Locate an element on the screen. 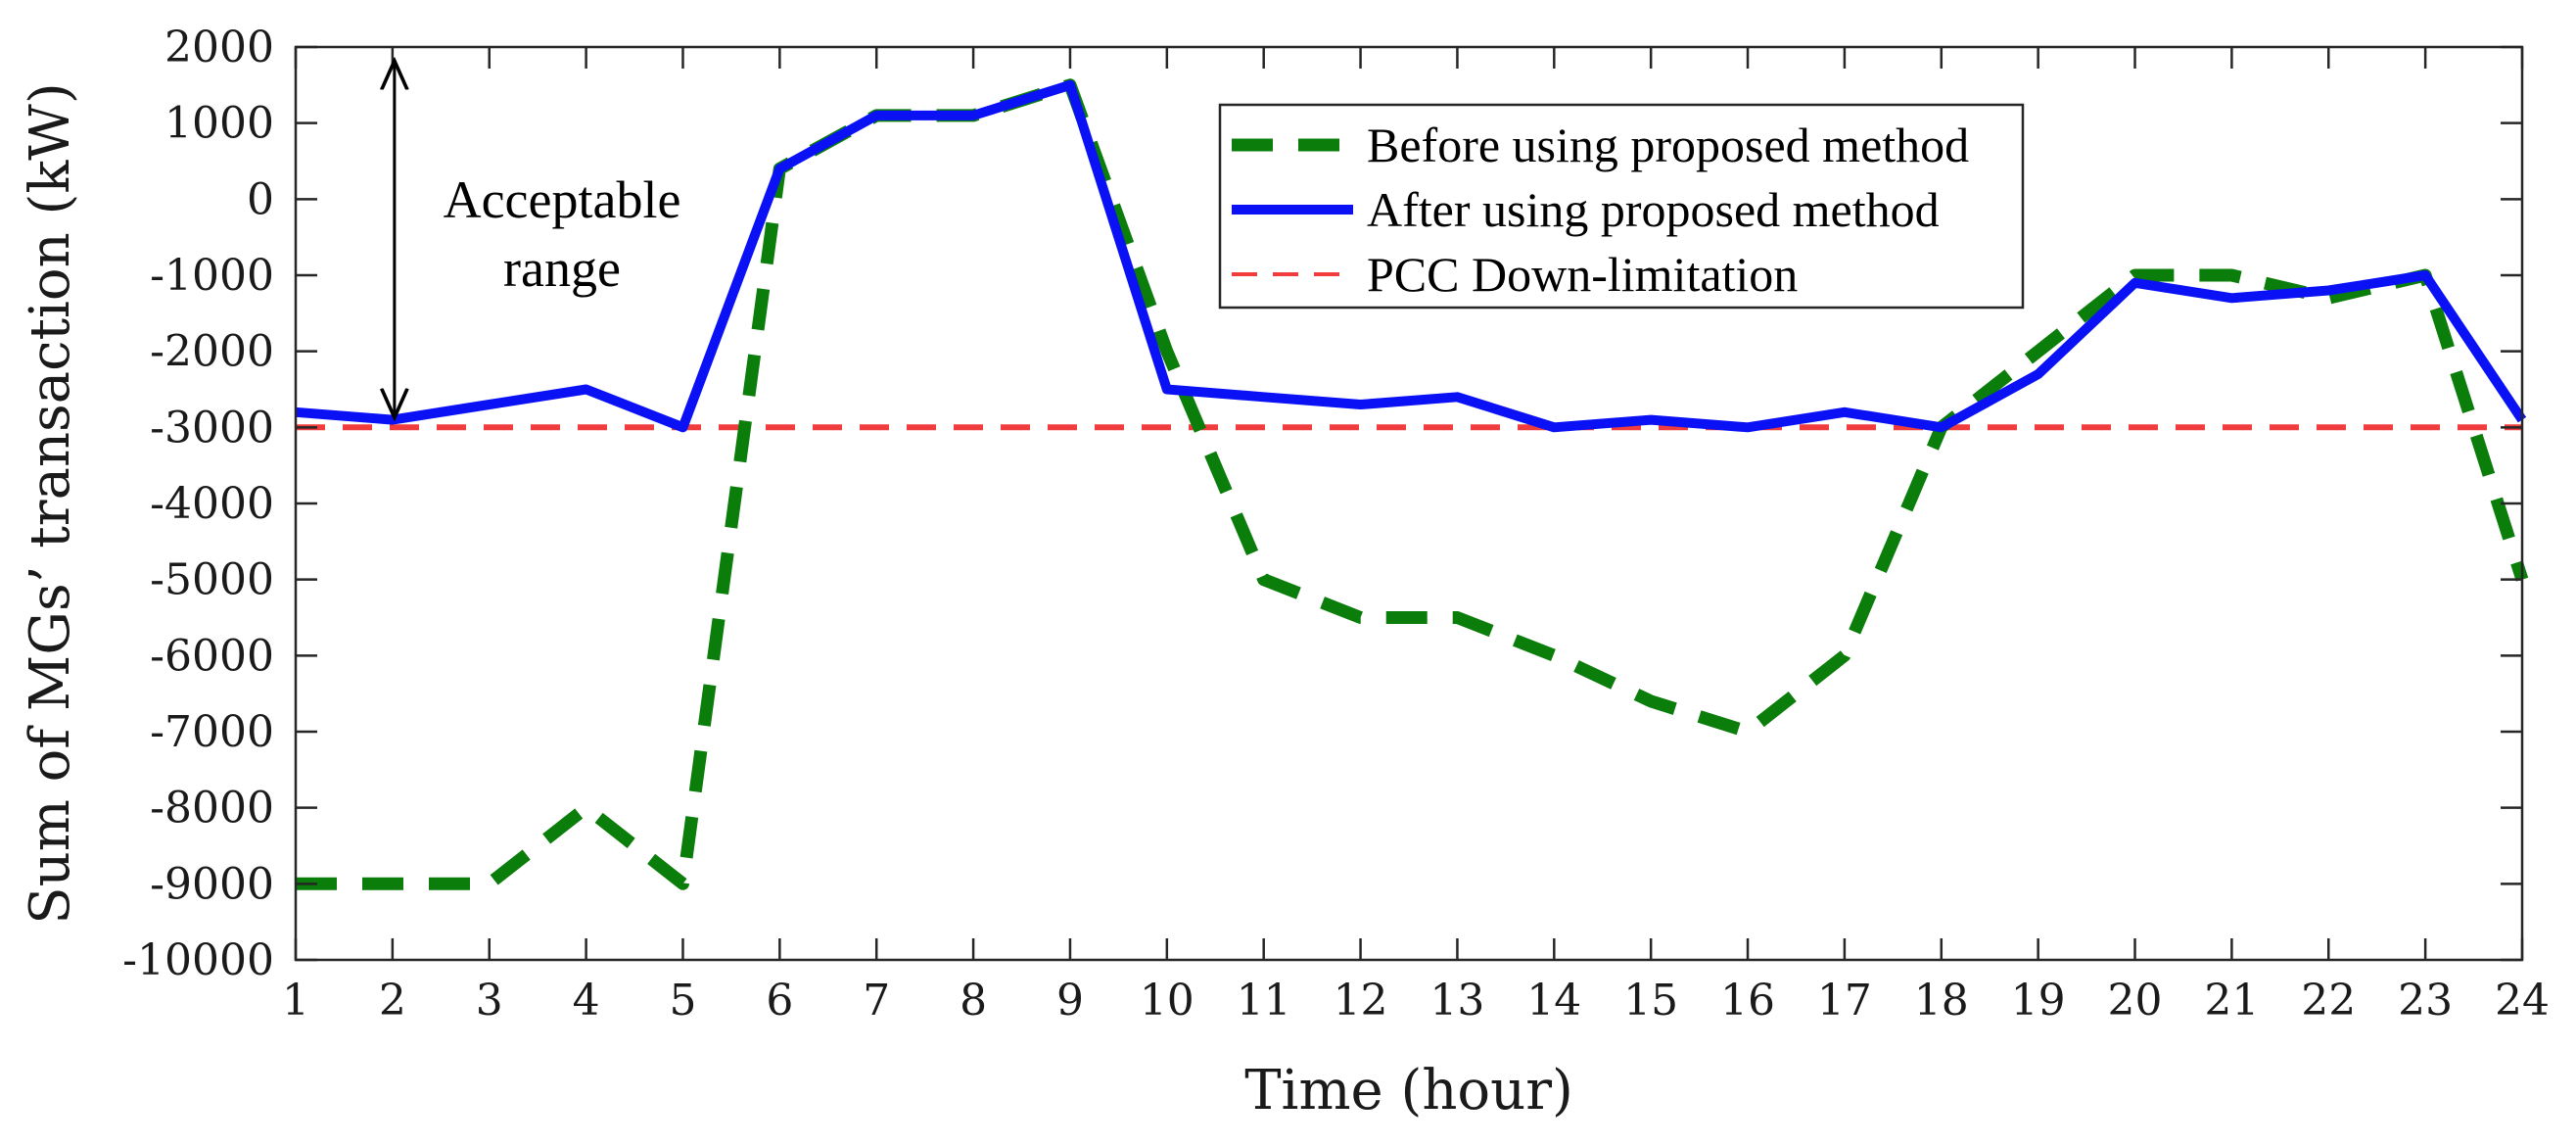 The height and width of the screenshot is (1146, 2576). legend-label-before: Before using proposed method is located at coordinates (1668, 145).